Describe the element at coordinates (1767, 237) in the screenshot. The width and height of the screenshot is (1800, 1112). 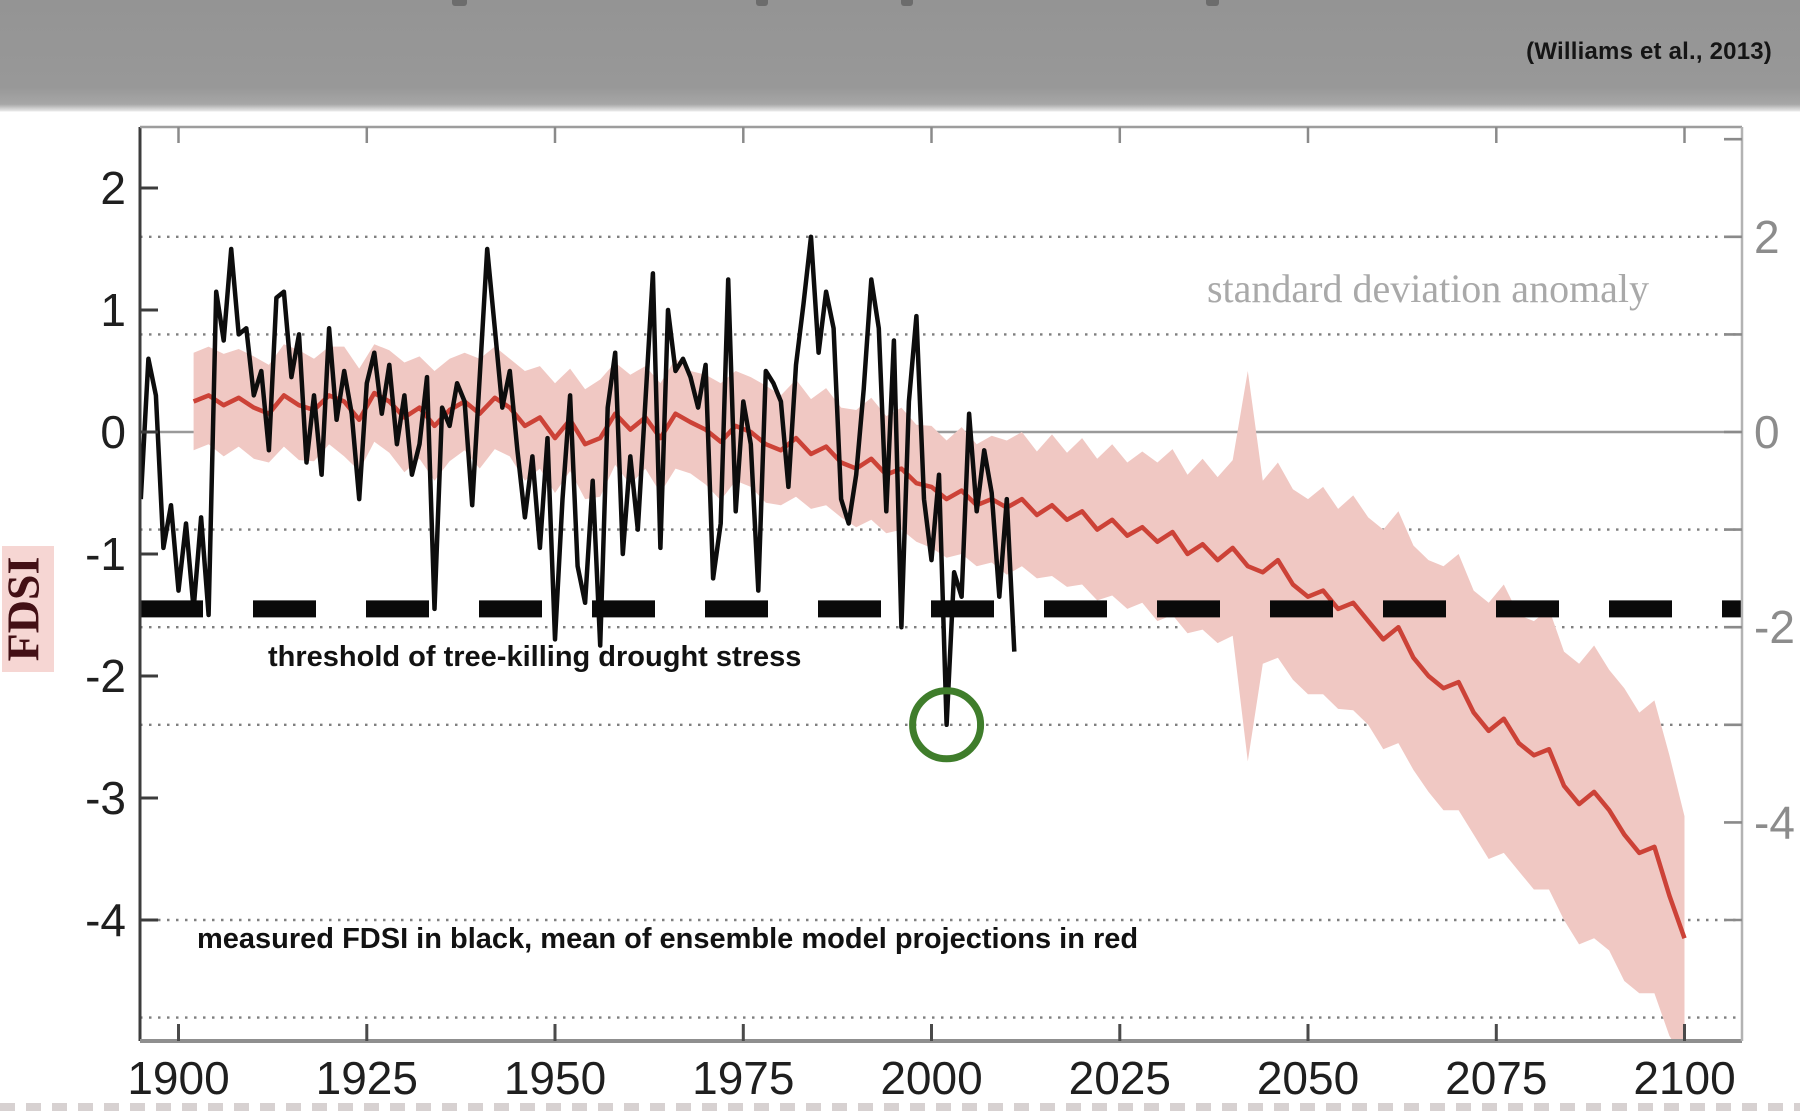
I see `right-axis-tick-label: 2` at that location.